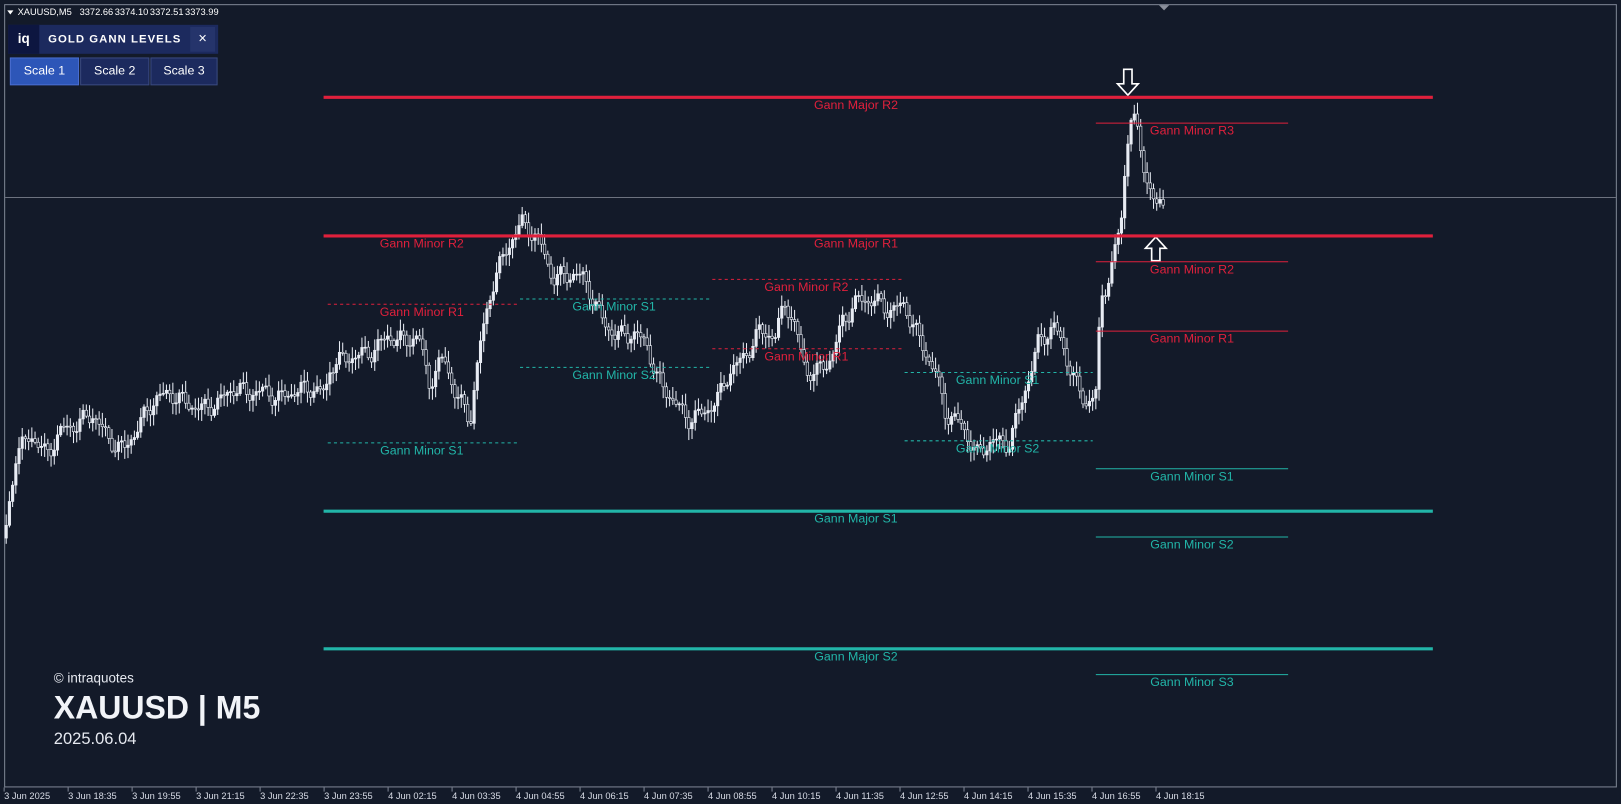 Image resolution: width=1621 pixels, height=804 pixels. Describe the element at coordinates (1155, 248) in the screenshot. I see `up-arrow` at that location.